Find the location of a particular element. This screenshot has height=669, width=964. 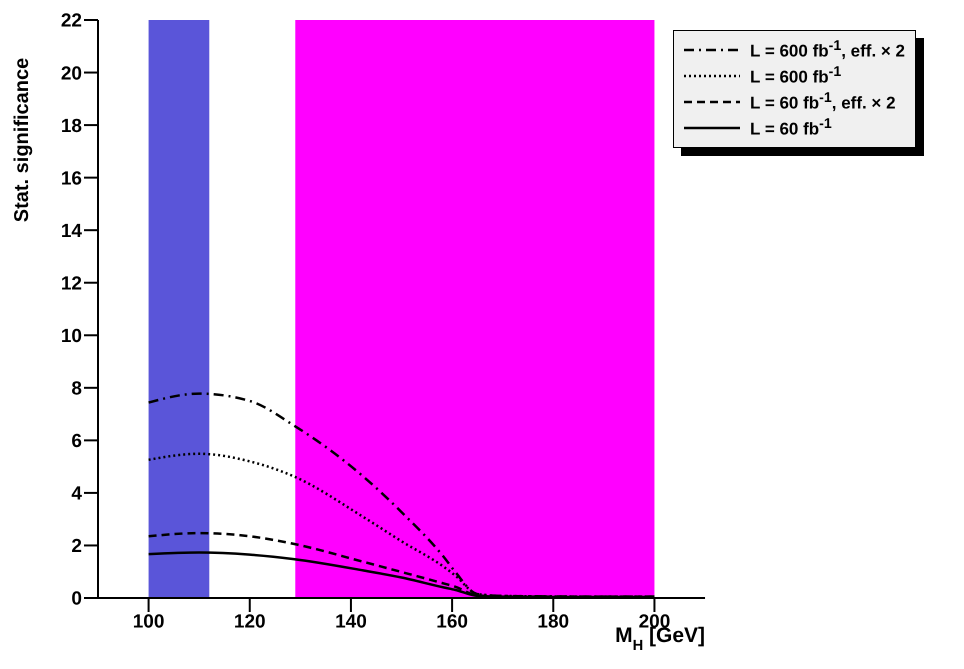

legend-label: L = 600 fb$^{-1}$ is located at coordinates (796, 76).